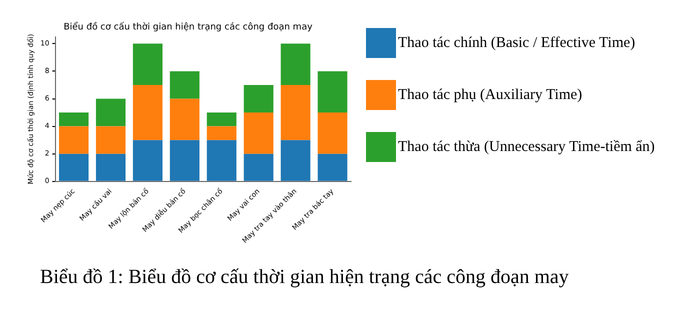 Image resolution: width=698 pixels, height=325 pixels. What do you see at coordinates (304, 277) in the screenshot?
I see `text: Biểu đồ 1: Biểu đồ cơ cấu thời gian hiện trạng các công đoạn may` at bounding box center [304, 277].